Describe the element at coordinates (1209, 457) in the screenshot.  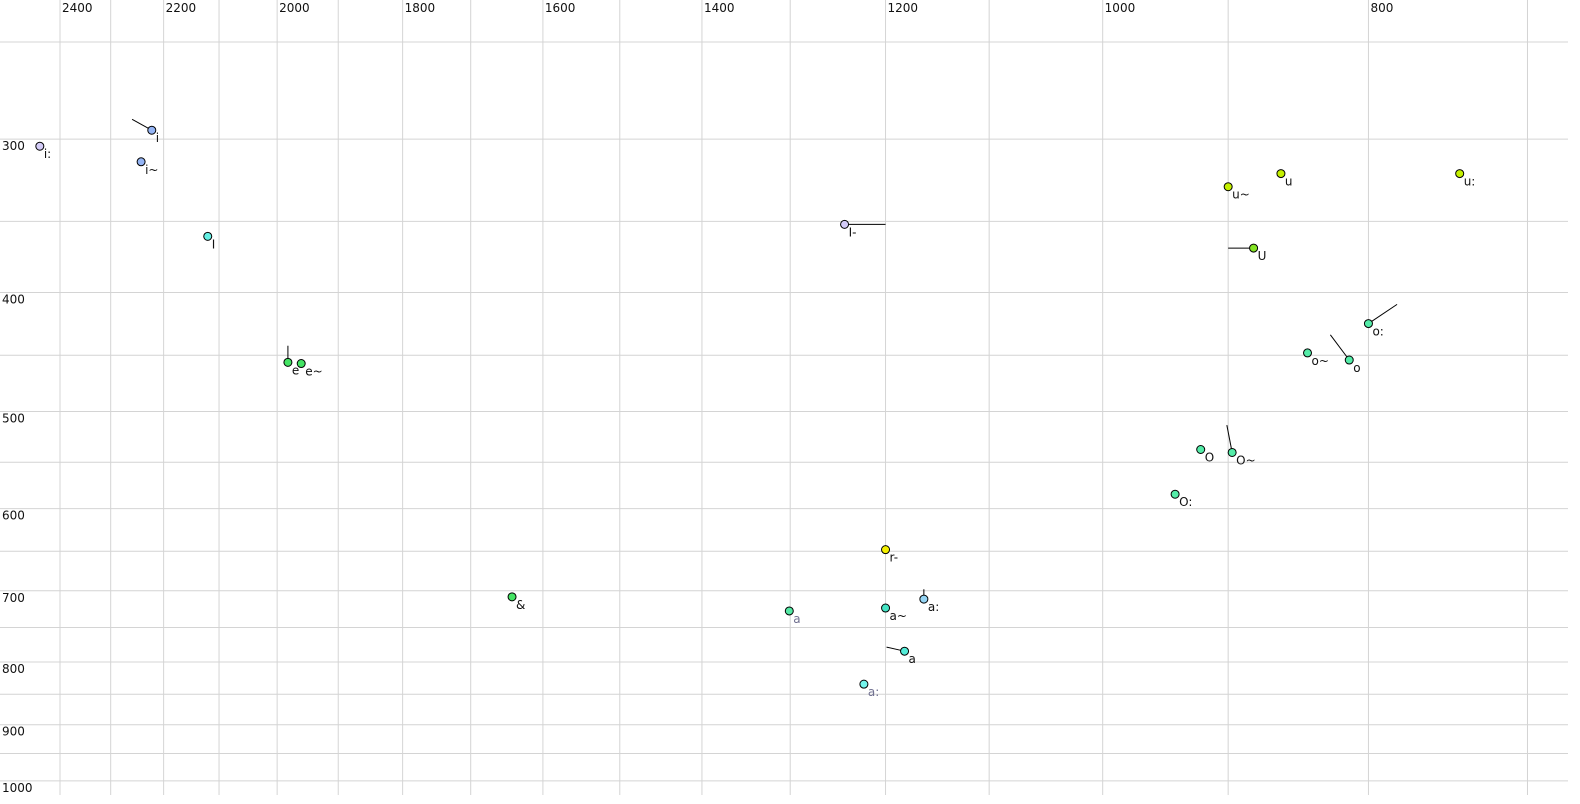
I see `point-label: O` at that location.